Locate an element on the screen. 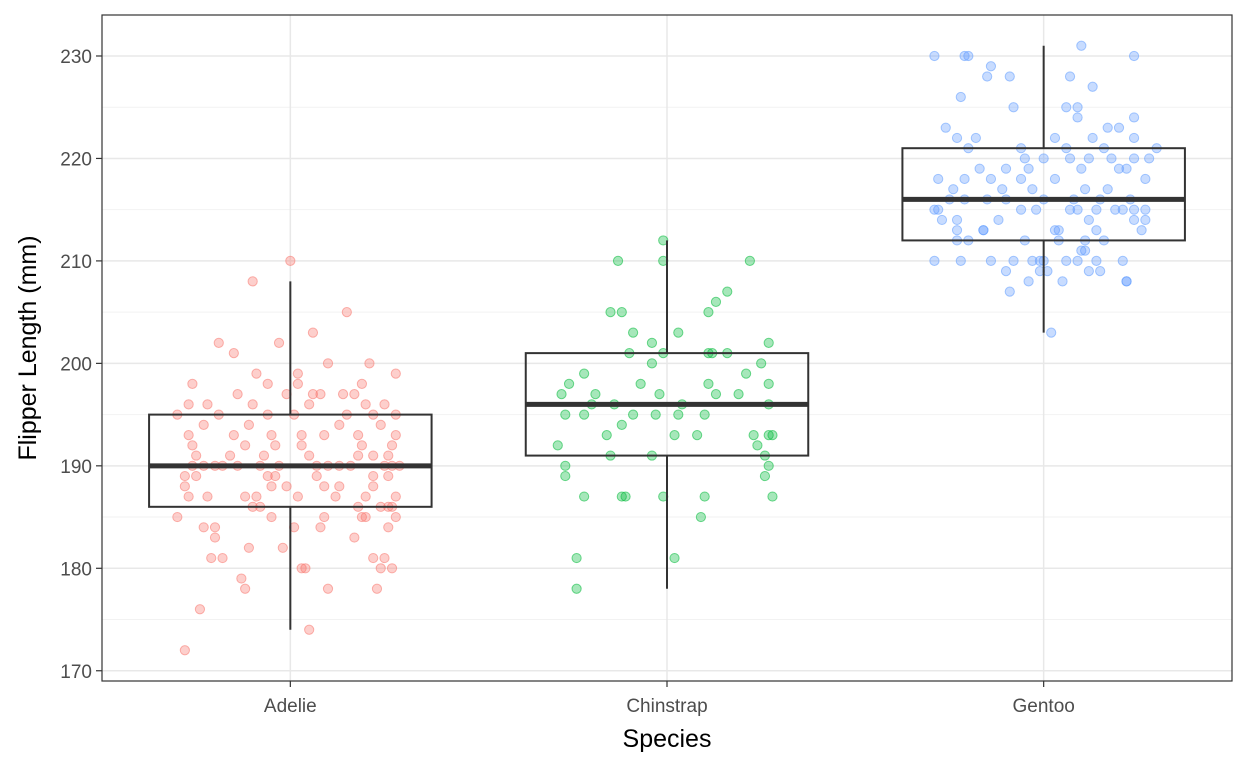 Image resolution: width=1248 pixels, height=768 pixels. x-tick-label: Chinstrap is located at coordinates (666, 706).